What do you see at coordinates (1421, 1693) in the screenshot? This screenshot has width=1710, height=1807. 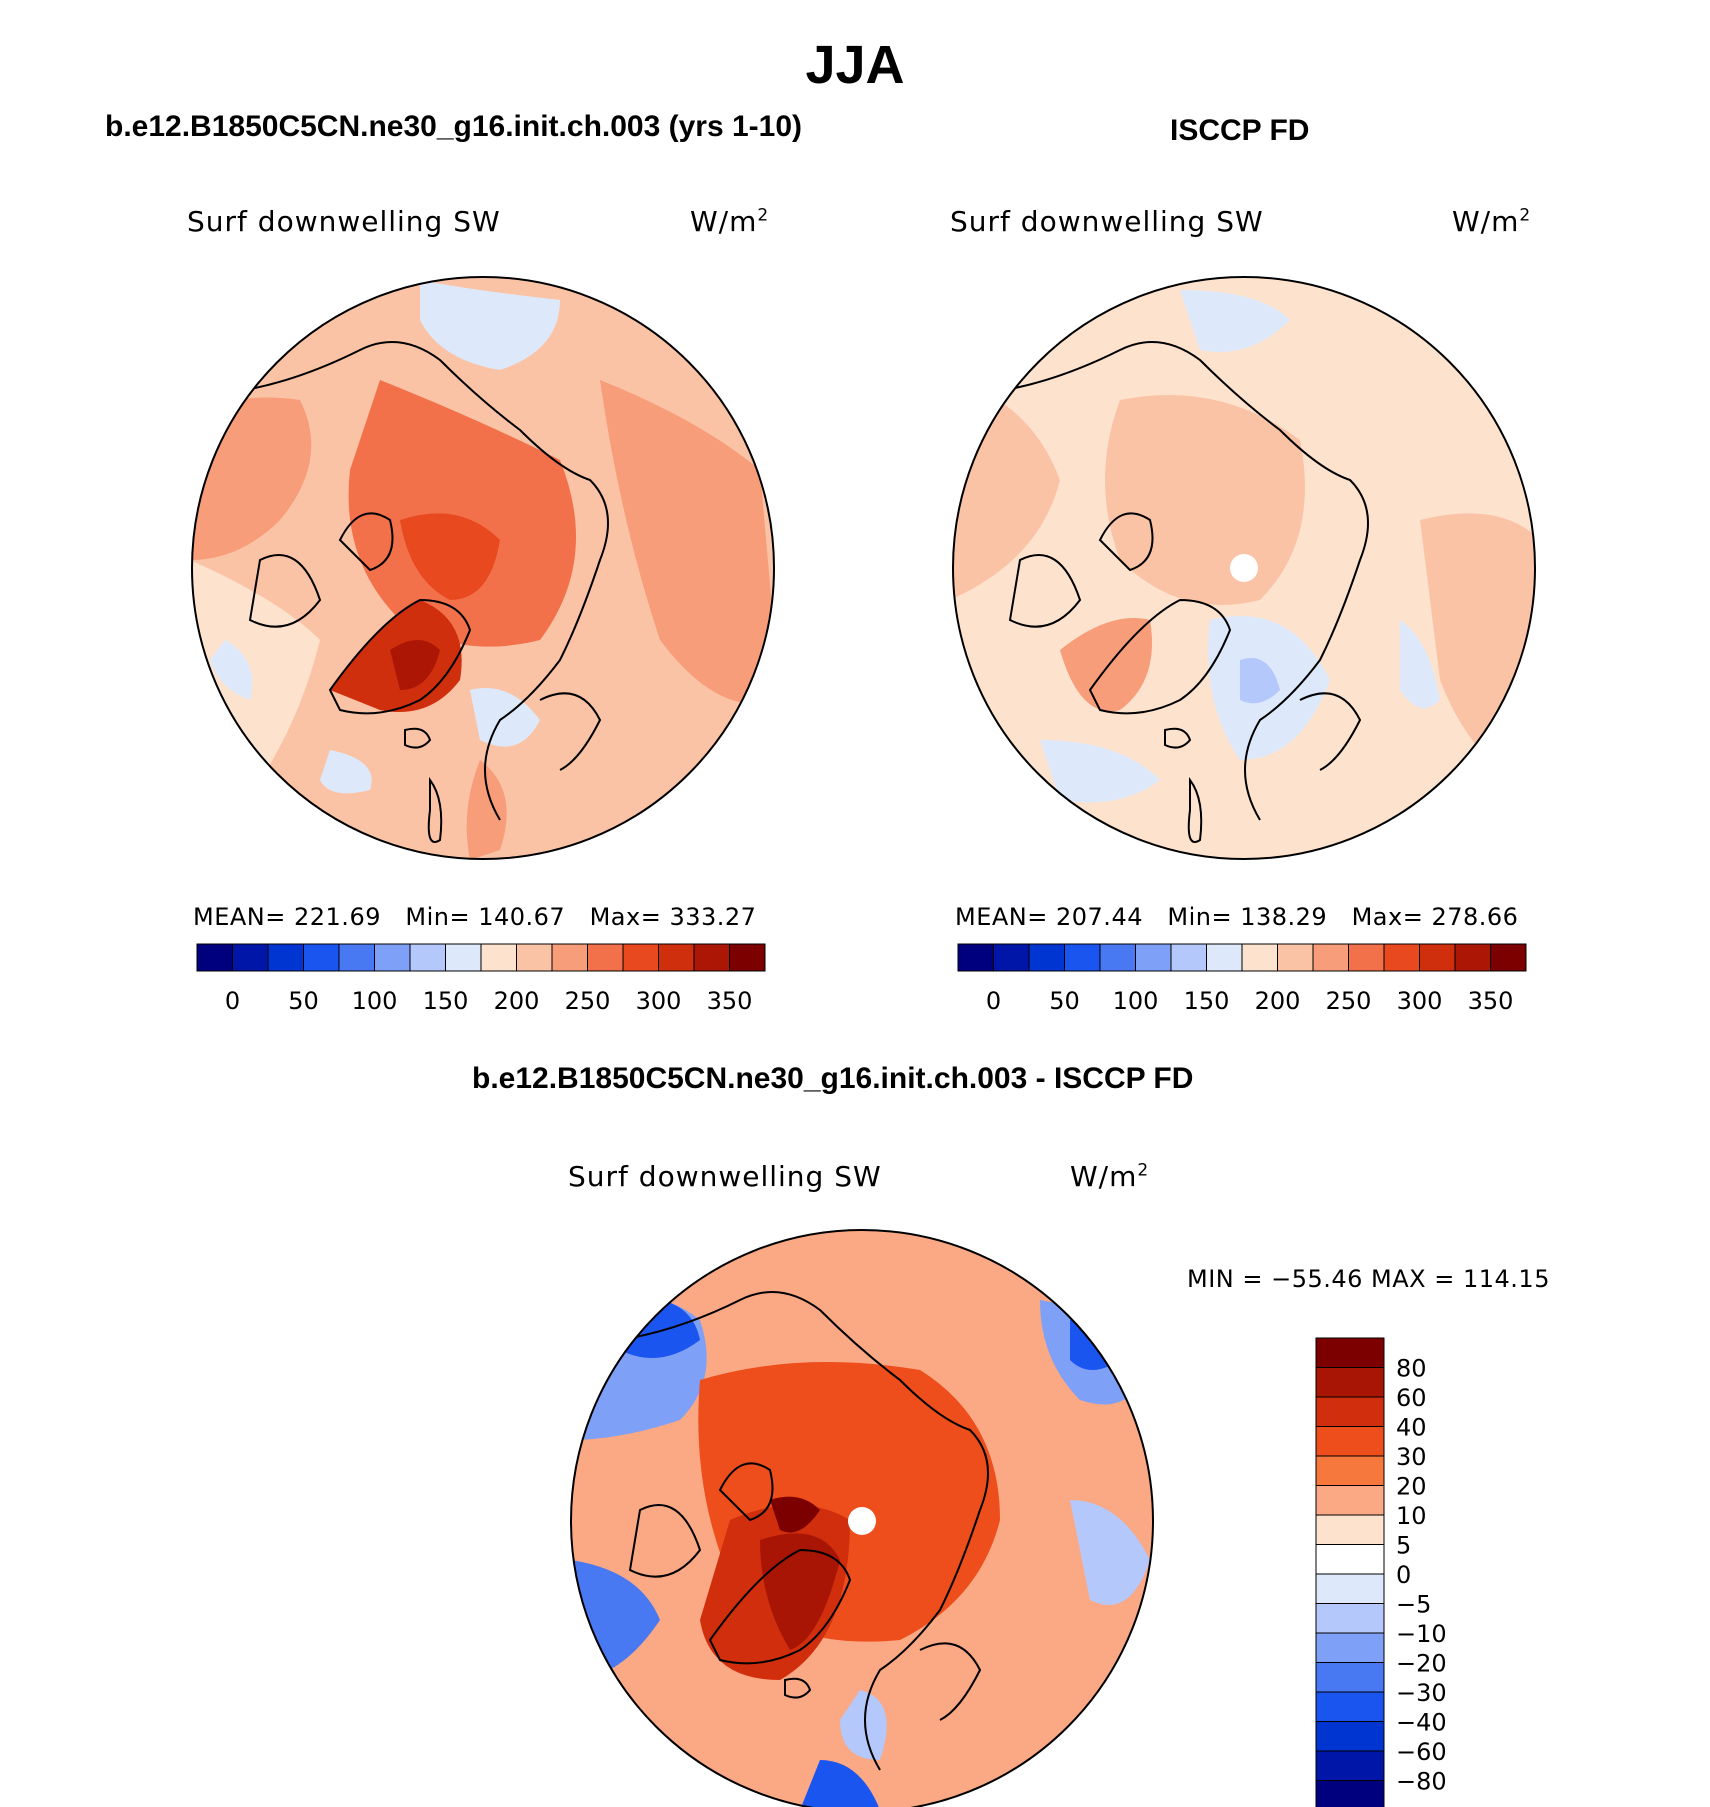 I see `diff-colorbar-tick-label: −30` at bounding box center [1421, 1693].